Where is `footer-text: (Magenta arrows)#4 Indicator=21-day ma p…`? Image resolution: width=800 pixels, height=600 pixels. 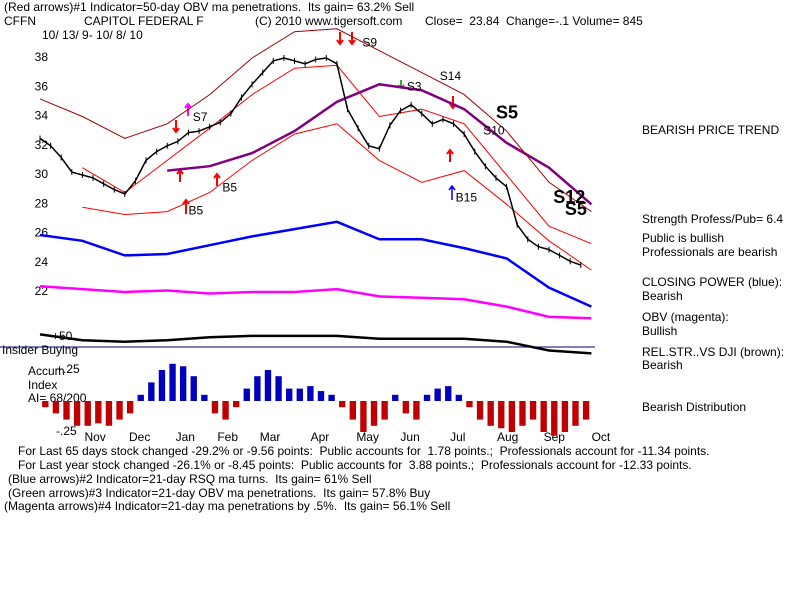
footer-text: (Magenta arrows)#4 Indicator=21-day ma p… is located at coordinates (227, 506).